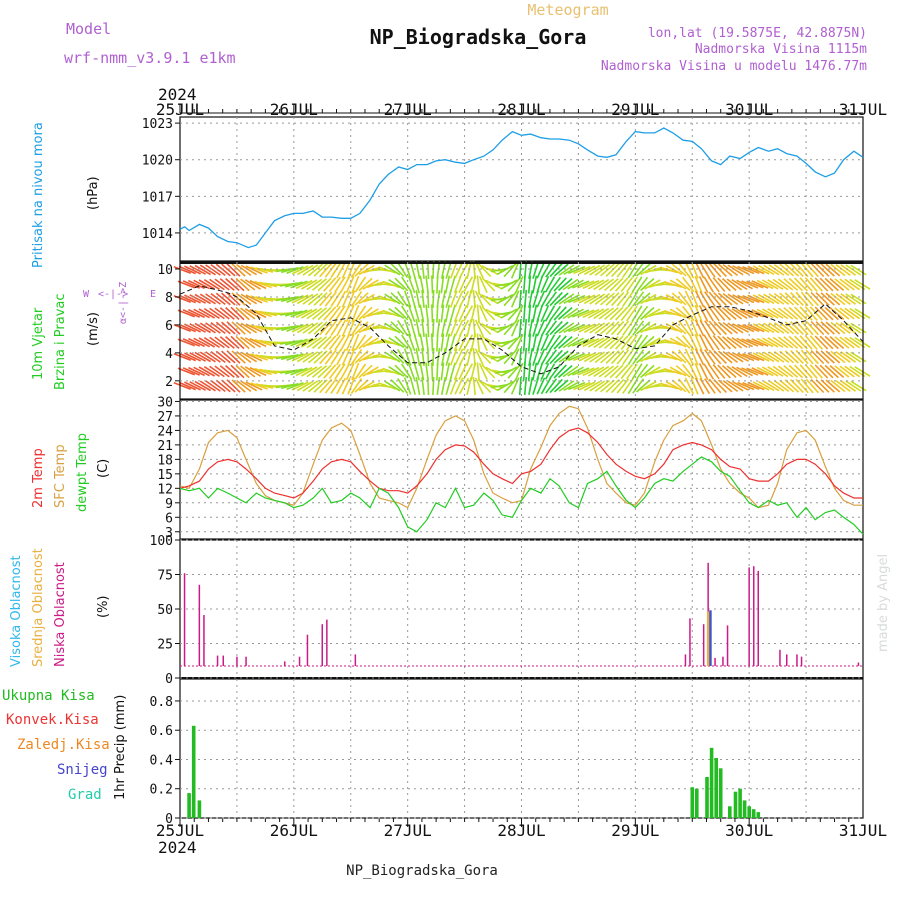 The width and height of the screenshot is (900, 900). I want to click on lonlat-label: lon,lat (19.5875E, 42.8875N), so click(757, 33).